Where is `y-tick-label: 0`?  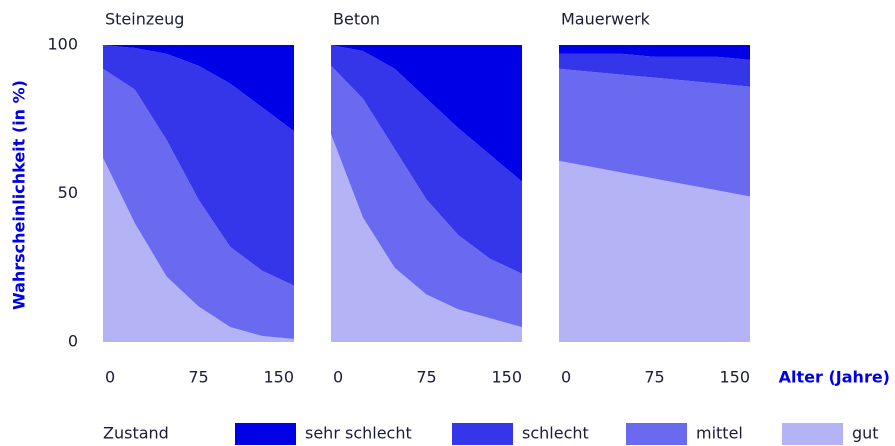 y-tick-label: 0 is located at coordinates (73, 341).